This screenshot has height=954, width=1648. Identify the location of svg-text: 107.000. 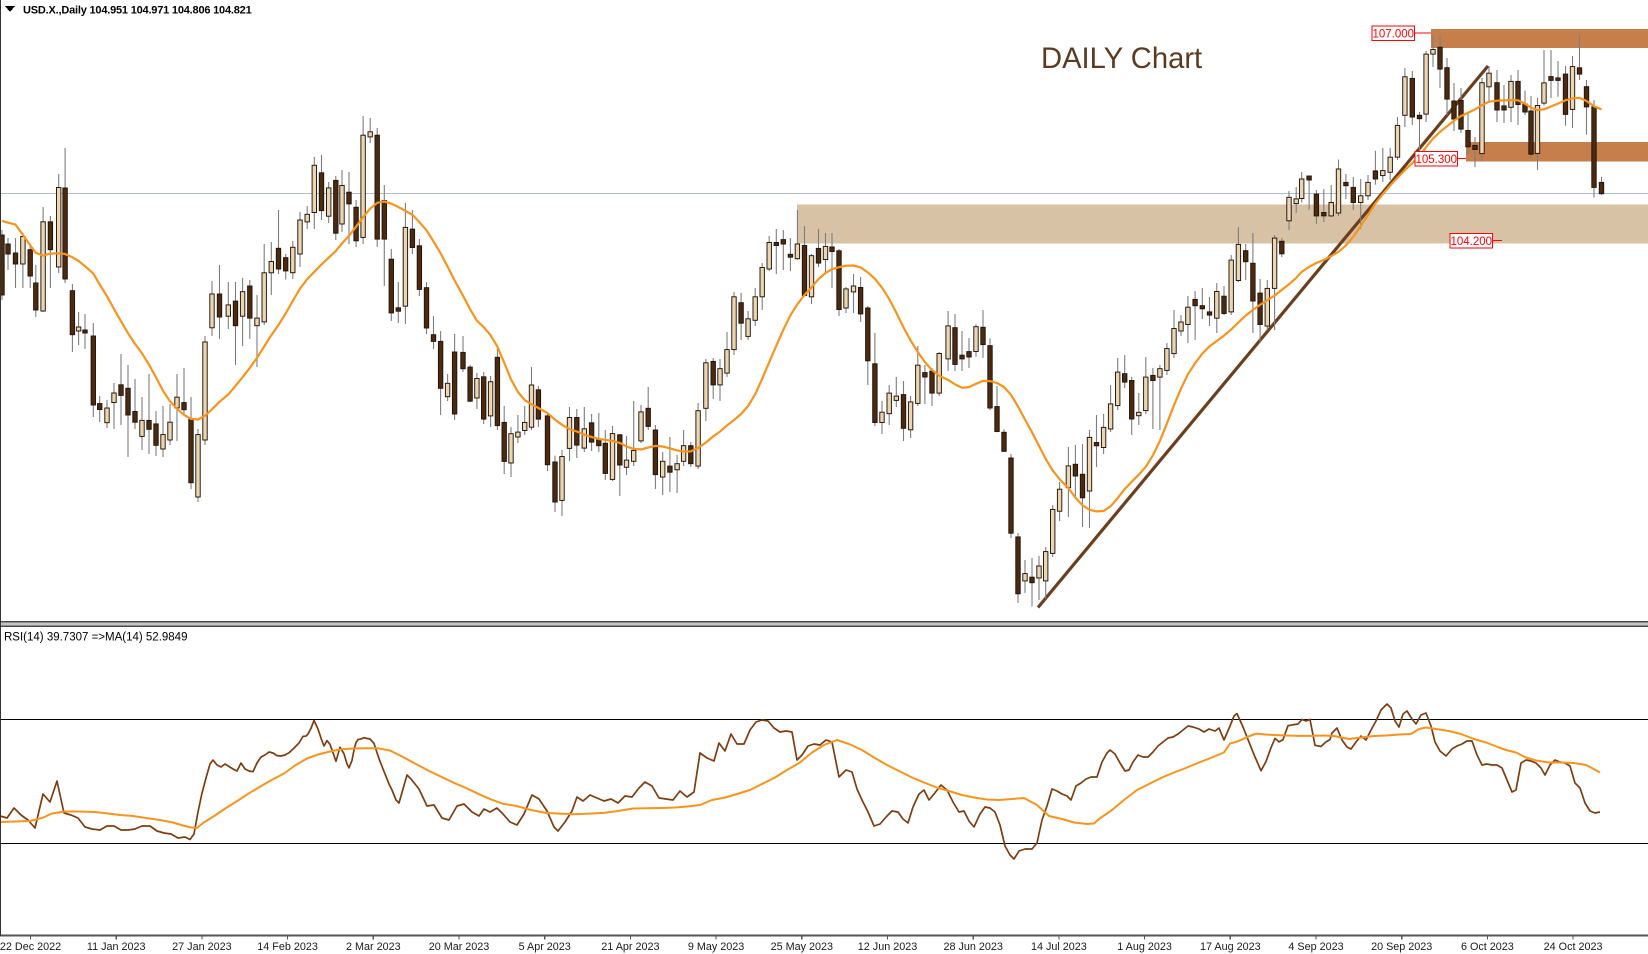
(1393, 35).